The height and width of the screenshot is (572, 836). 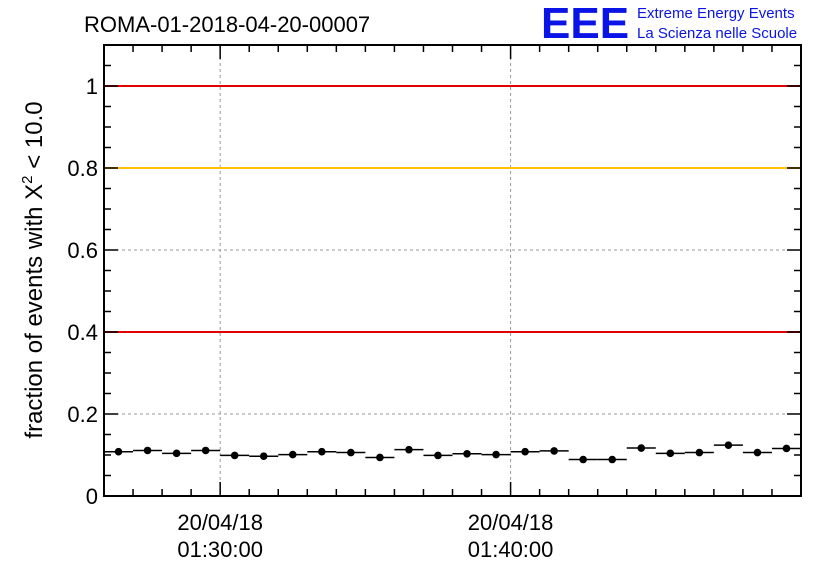 What do you see at coordinates (220, 549) in the screenshot?
I see `x-tick-time-label: 01:30:00` at bounding box center [220, 549].